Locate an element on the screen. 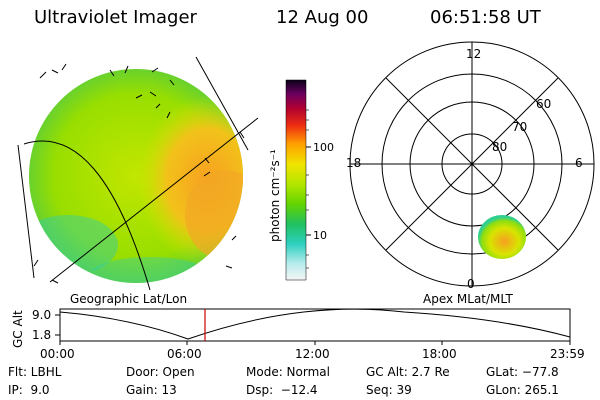  glon-readout: GLon: 265.1 is located at coordinates (522, 390).